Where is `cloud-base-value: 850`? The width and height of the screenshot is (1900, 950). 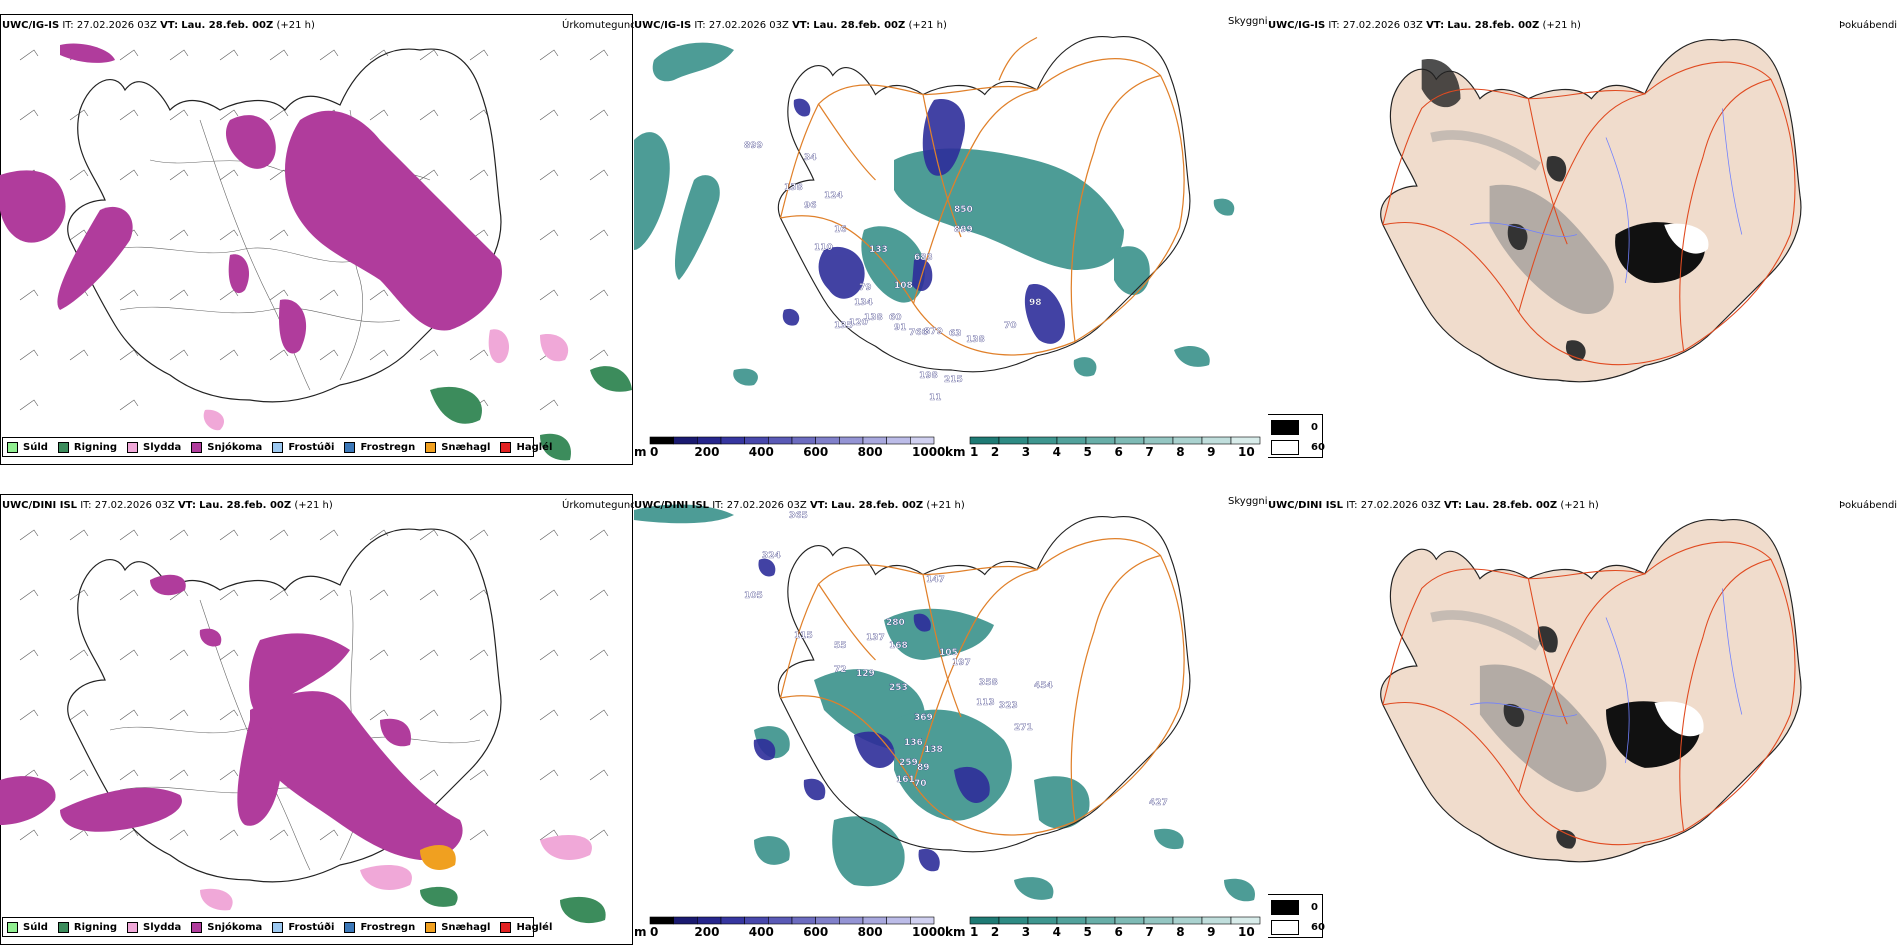
cloud-base-value: 850 is located at coordinates (963, 210).